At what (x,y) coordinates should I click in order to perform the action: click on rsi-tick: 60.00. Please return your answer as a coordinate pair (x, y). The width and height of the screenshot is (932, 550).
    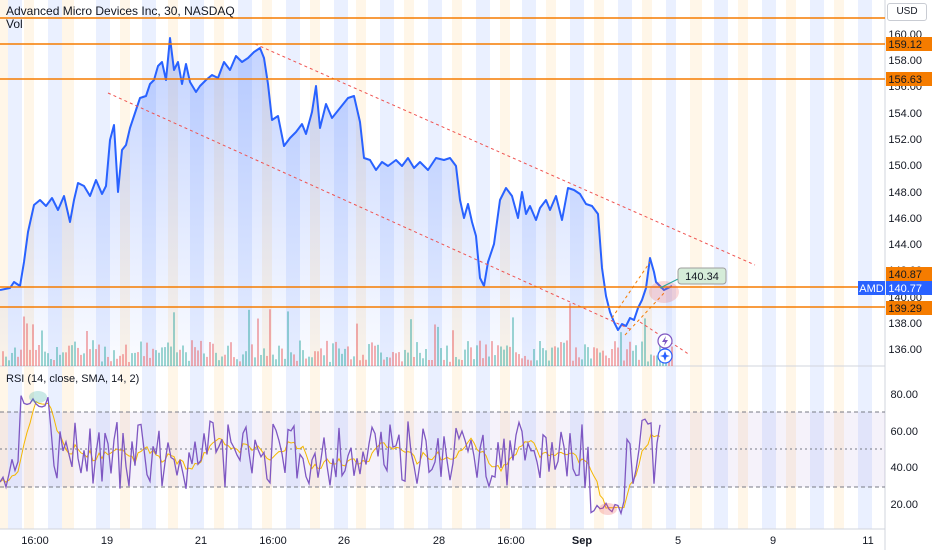
    Looking at the image, I should click on (904, 432).